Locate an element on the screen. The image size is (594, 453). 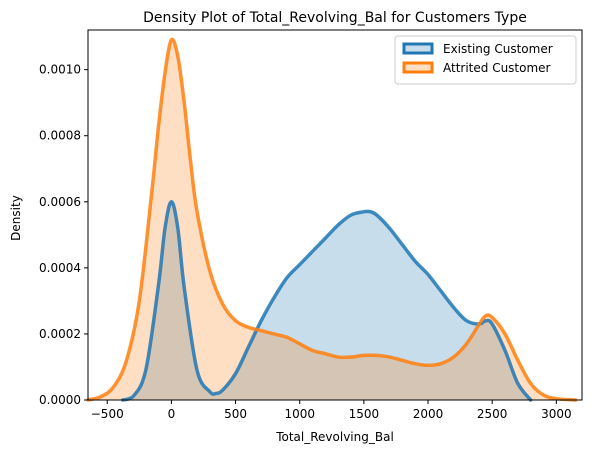
legend-swatch-existing-customer is located at coordinates (418, 48).